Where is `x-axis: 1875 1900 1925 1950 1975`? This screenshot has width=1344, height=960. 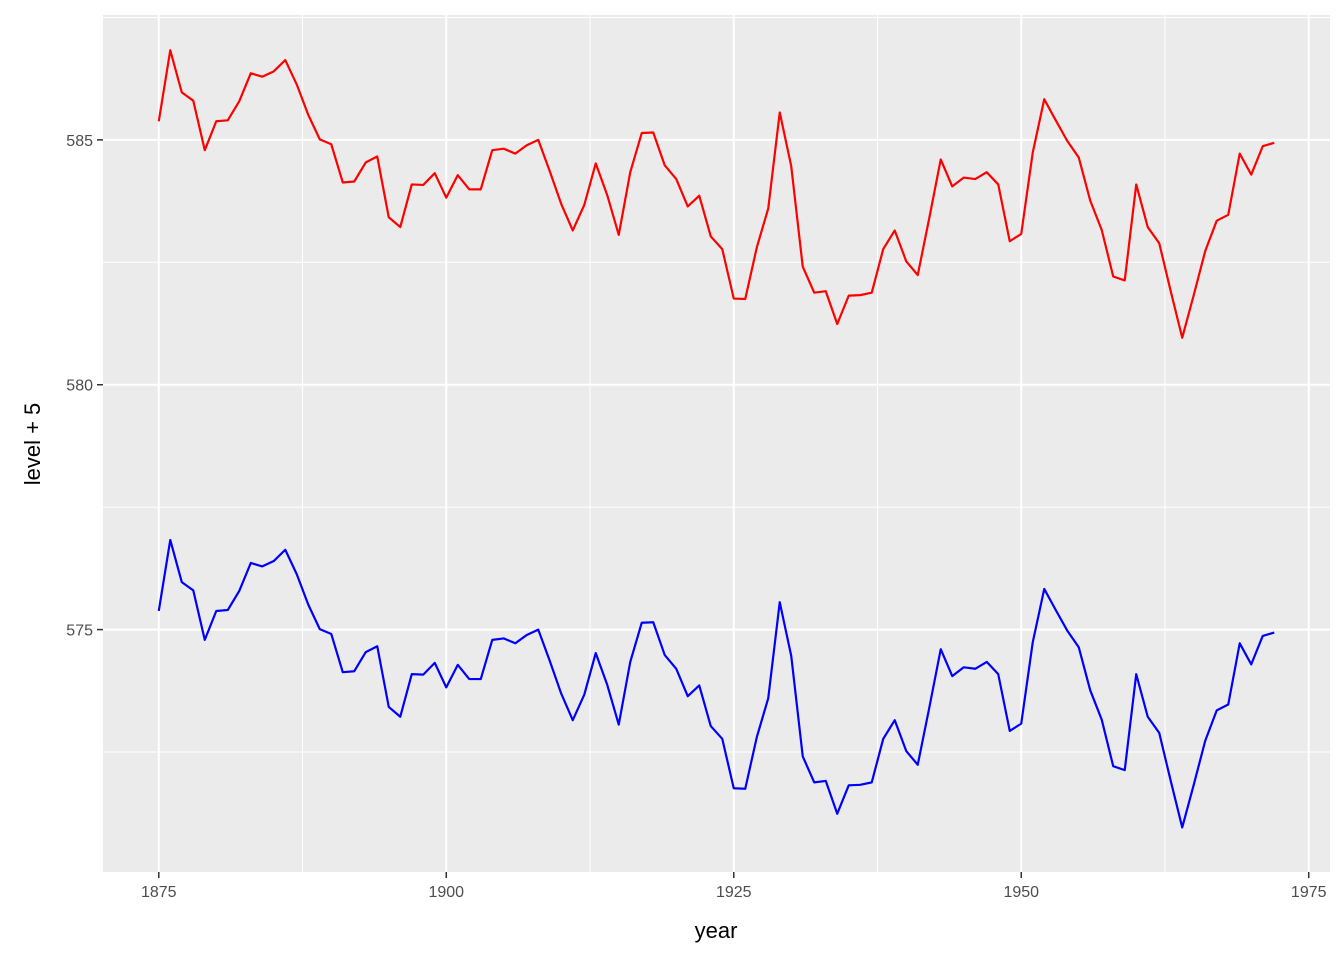
x-axis: 1875 1900 1925 1950 1975 is located at coordinates (734, 886).